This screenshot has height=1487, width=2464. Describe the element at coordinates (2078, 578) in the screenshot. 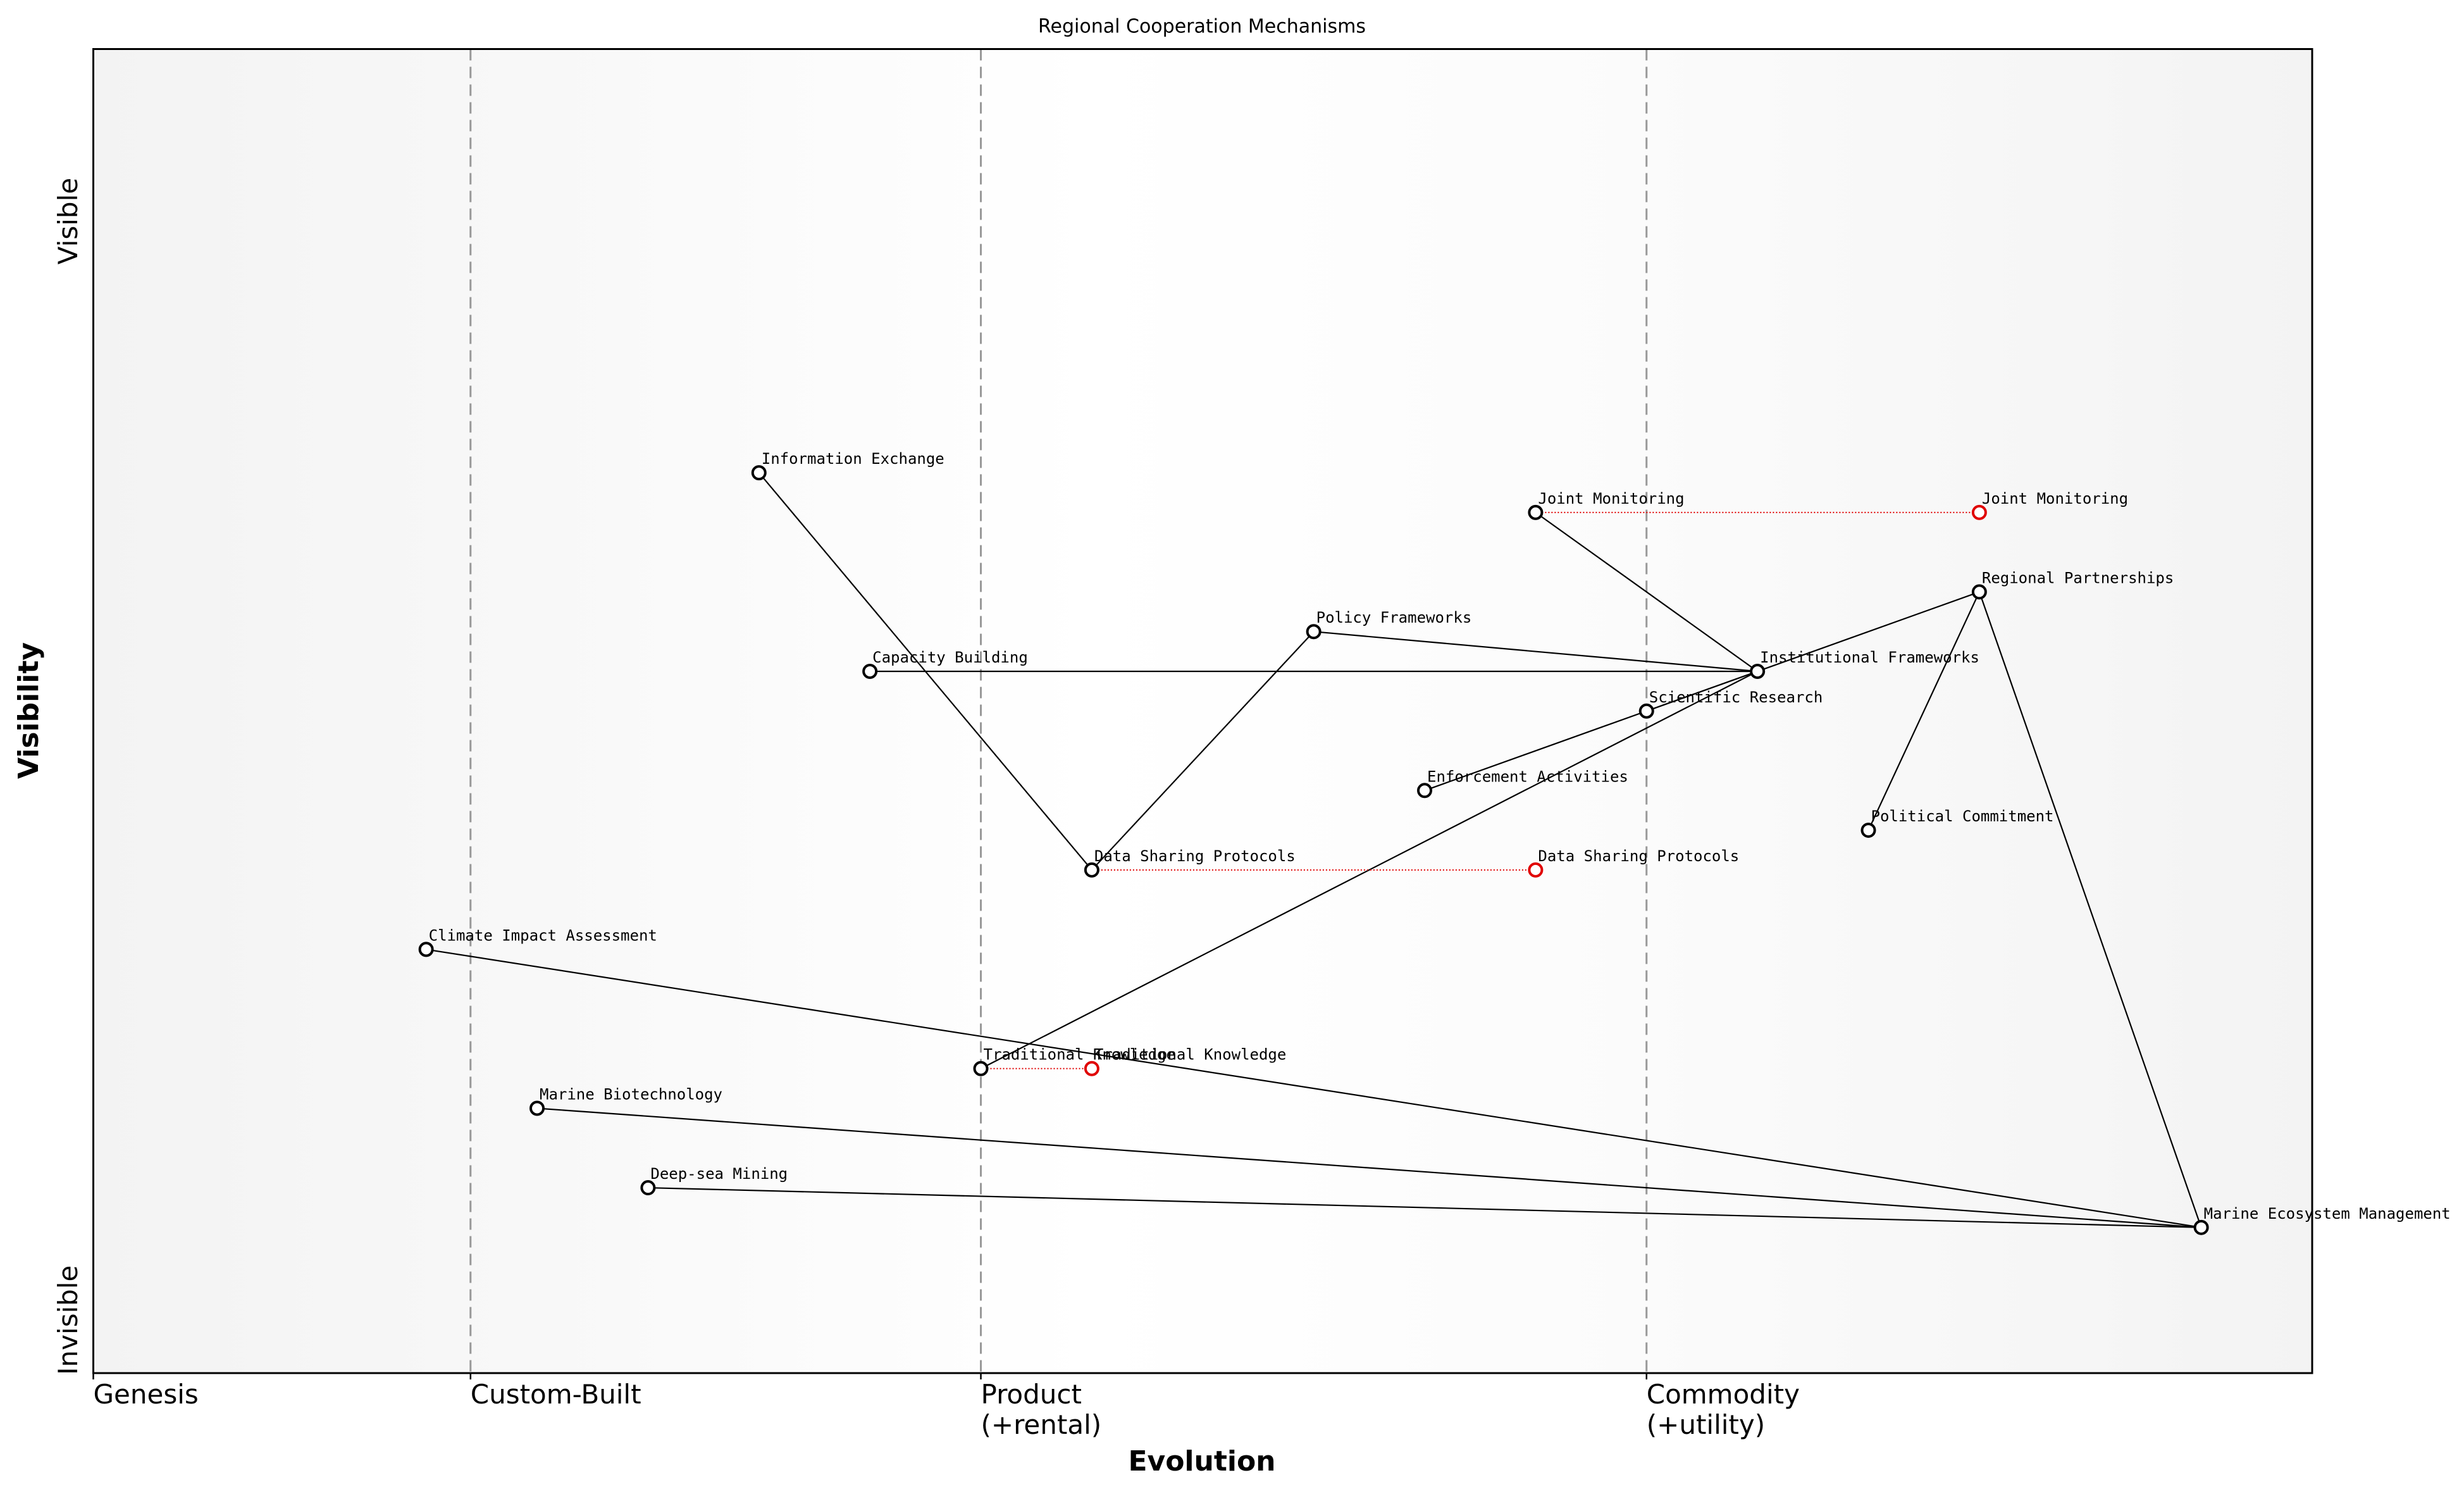

I see `component-label: Regional Partnerships` at that location.